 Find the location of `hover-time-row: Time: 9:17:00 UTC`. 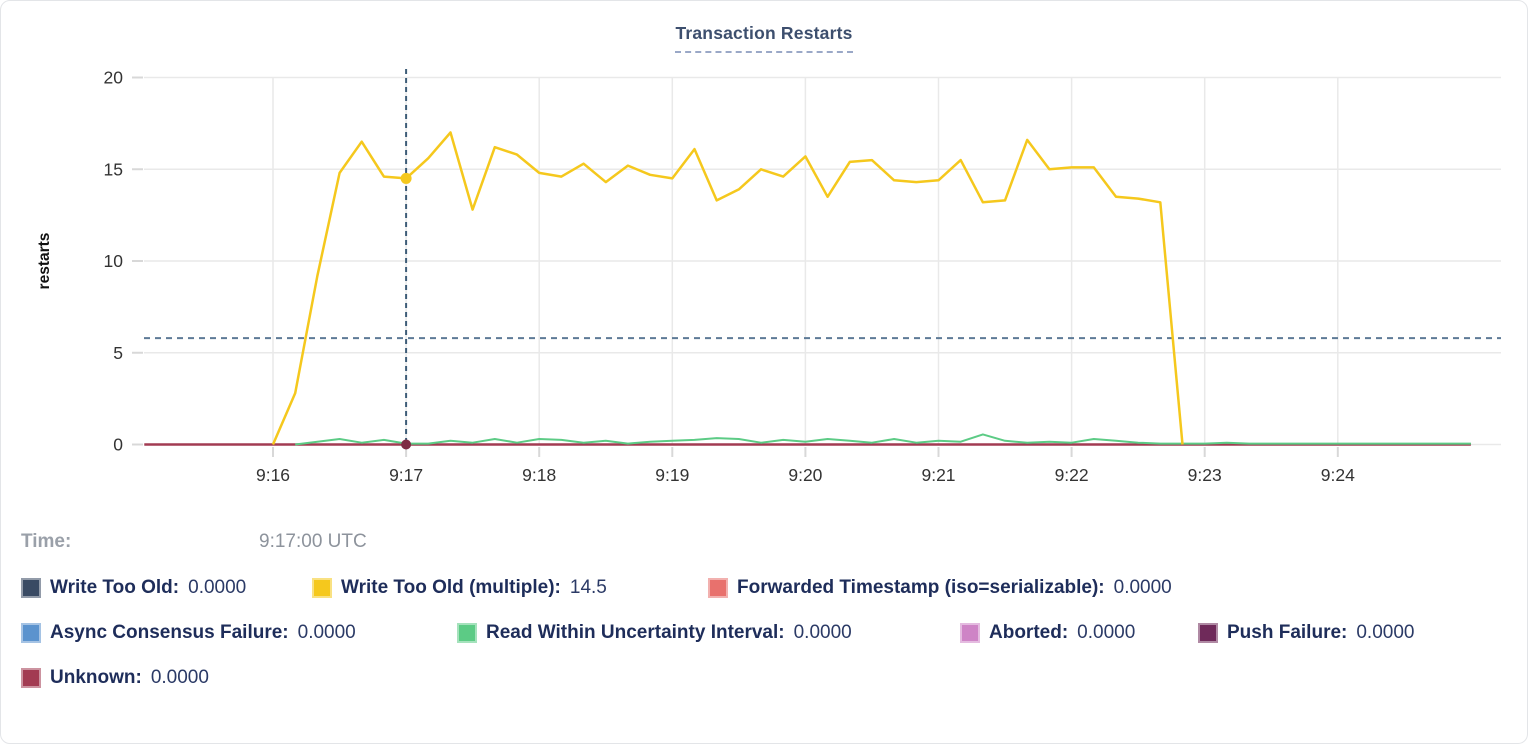

hover-time-row: Time: 9:17:00 UTC is located at coordinates (774, 542).